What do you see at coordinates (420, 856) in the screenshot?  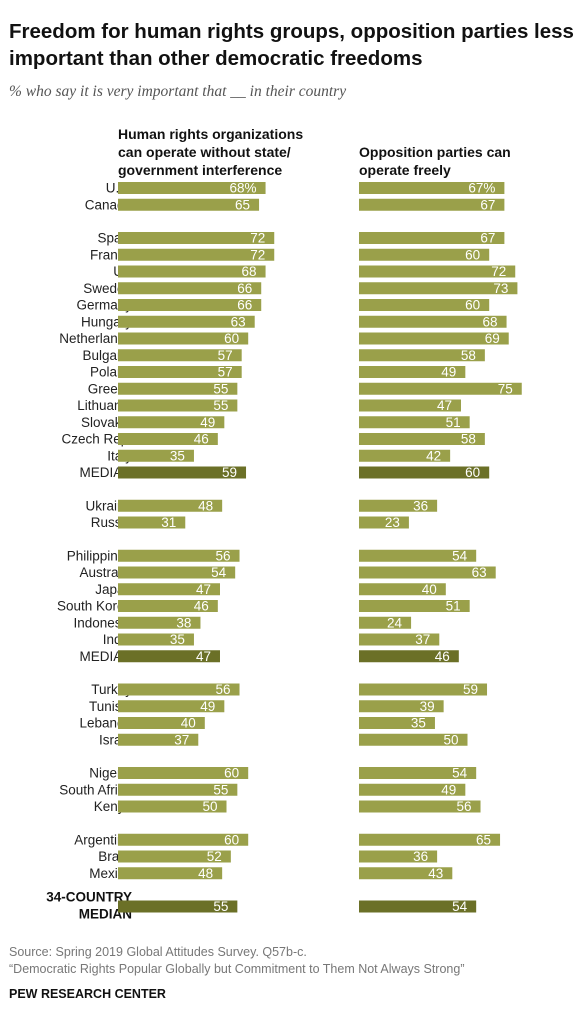 I see `value-label-brazil-series-2: 36` at bounding box center [420, 856].